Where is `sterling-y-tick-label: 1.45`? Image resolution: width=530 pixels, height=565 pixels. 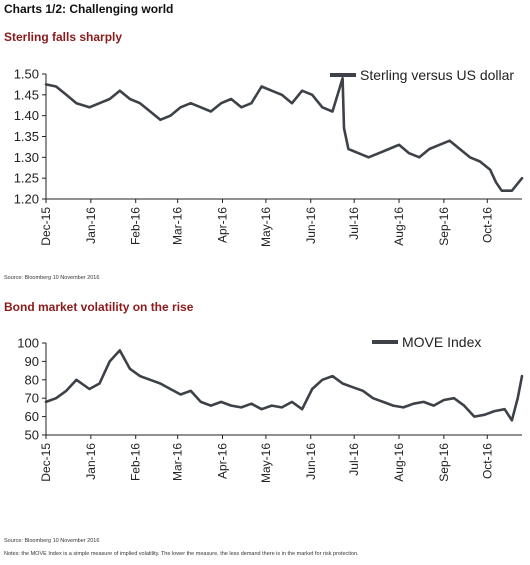 sterling-y-tick-label: 1.45 is located at coordinates (26, 94).